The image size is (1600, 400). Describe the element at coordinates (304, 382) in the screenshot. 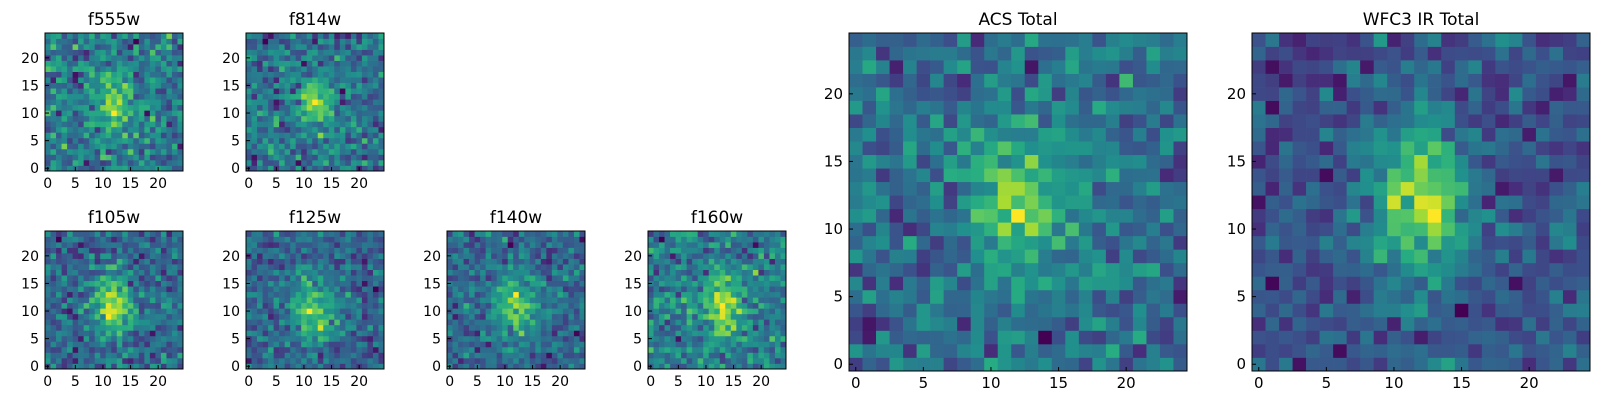

I see `x-tick-label: 10` at that location.